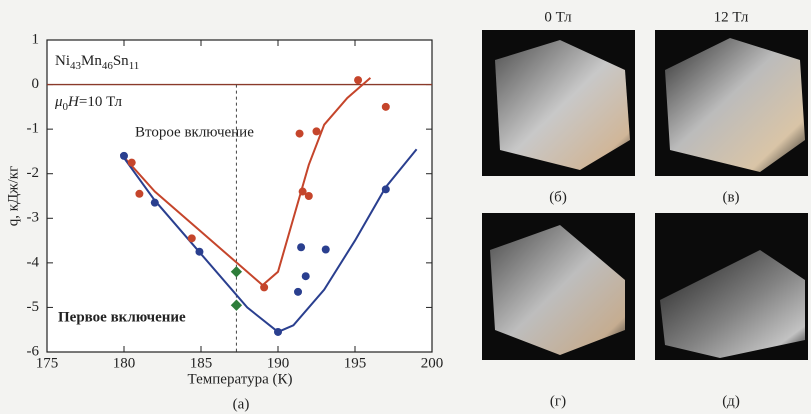 Image resolution: width=811 pixels, height=414 pixels. Describe the element at coordinates (731, 286) in the screenshot. I see `photo-d` at that location.